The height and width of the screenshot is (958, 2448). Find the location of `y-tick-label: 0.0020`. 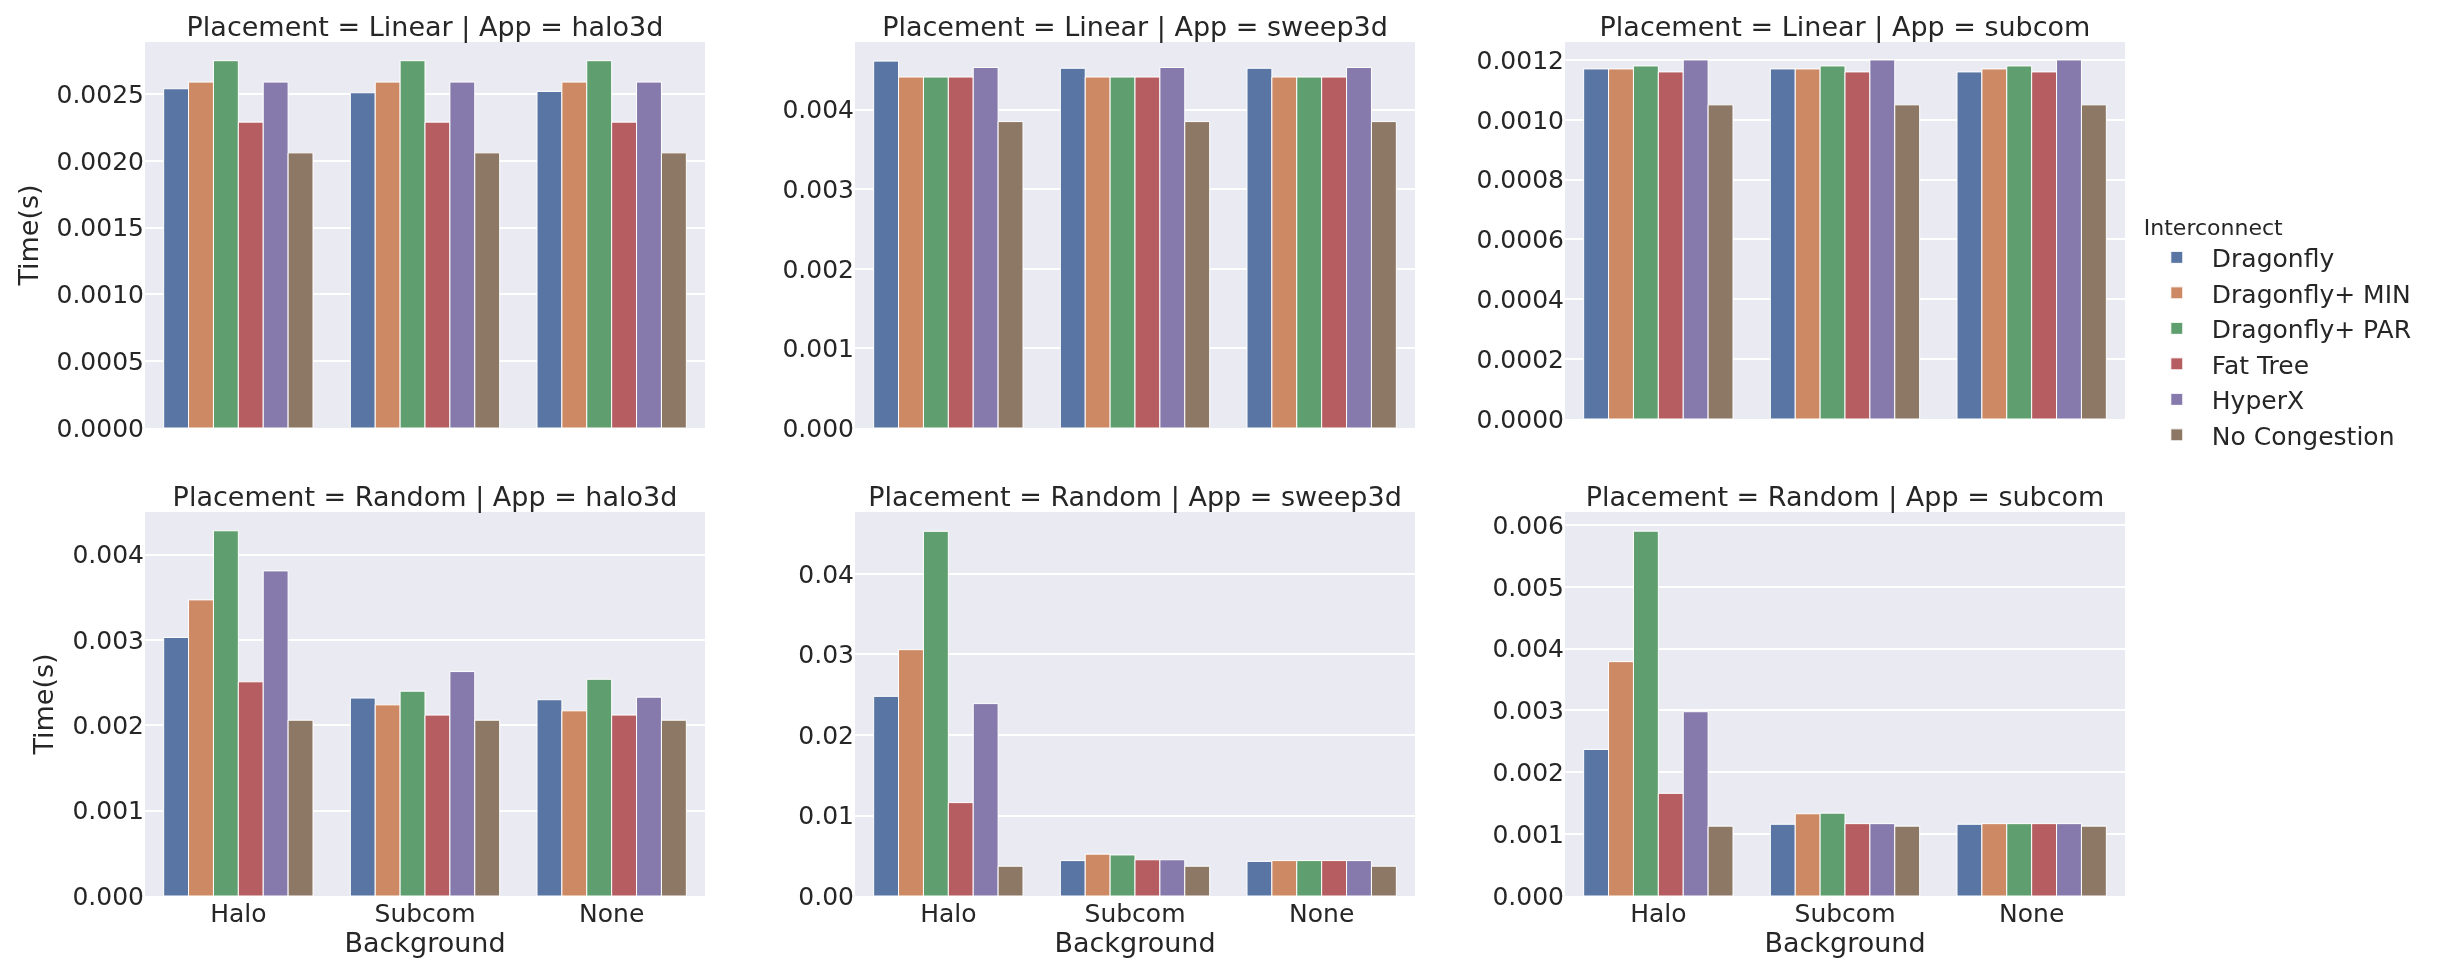

y-tick-label: 0.0020 is located at coordinates (100, 161).